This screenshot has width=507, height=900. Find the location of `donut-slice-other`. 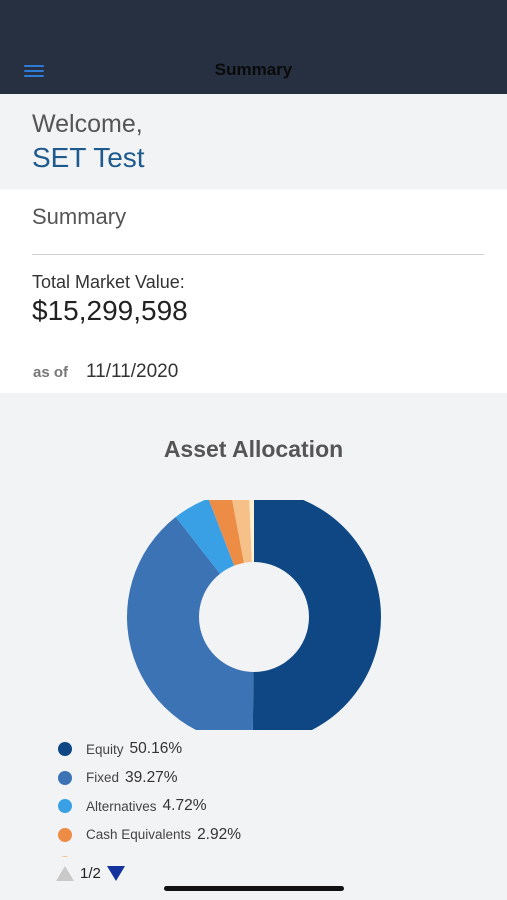

donut-slice-other is located at coordinates (241, 531).